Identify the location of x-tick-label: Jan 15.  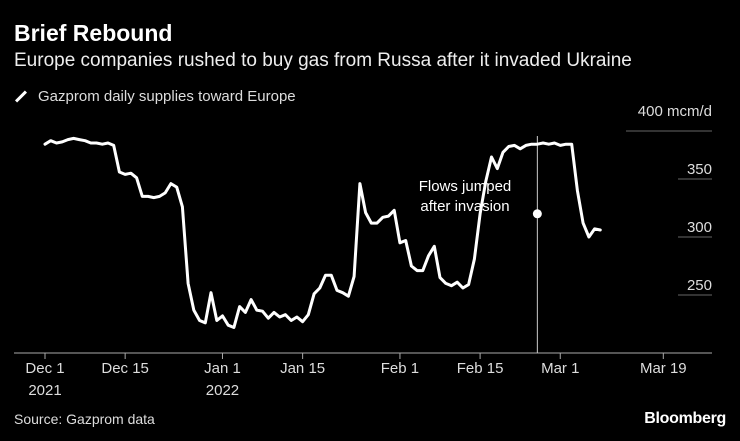
(302, 368).